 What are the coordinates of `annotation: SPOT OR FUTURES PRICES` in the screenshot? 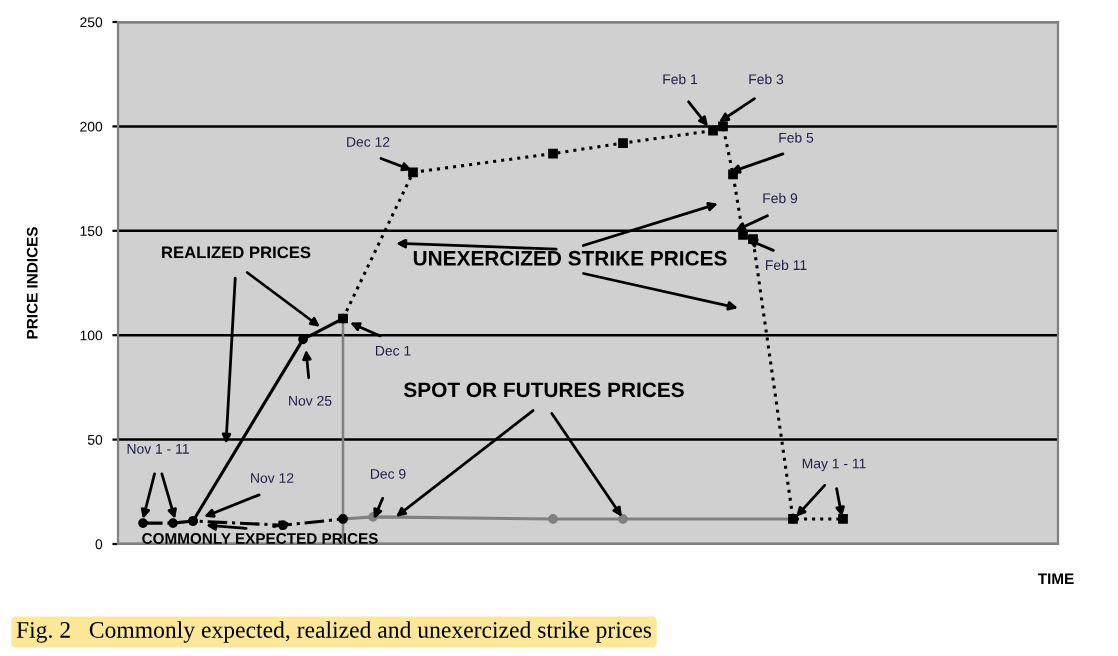 It's located at (543, 390).